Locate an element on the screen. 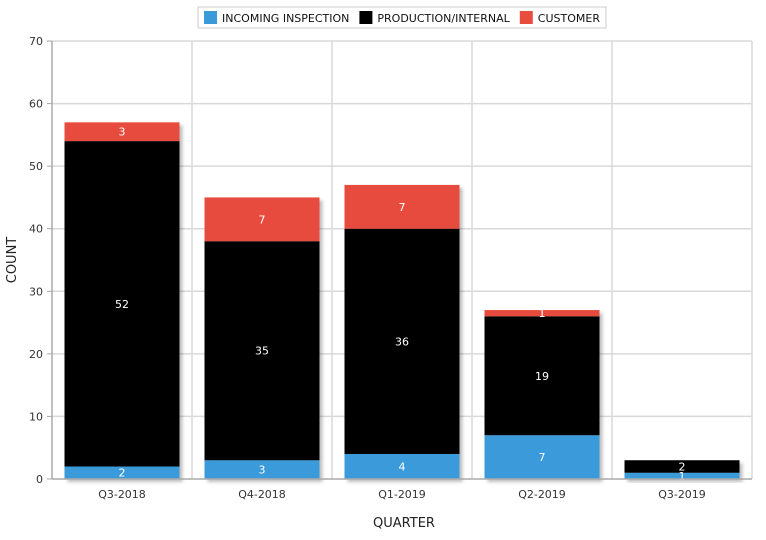 This screenshot has height=540, width=766. legend-label: CUSTOMER is located at coordinates (569, 18).